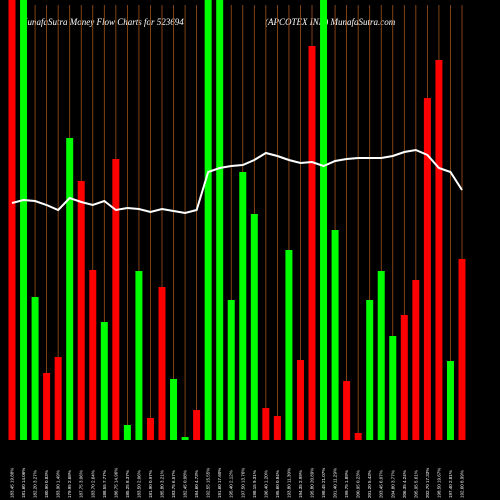  I want to click on x-tick-label: 198.15 9.31%, so click(254, 484).